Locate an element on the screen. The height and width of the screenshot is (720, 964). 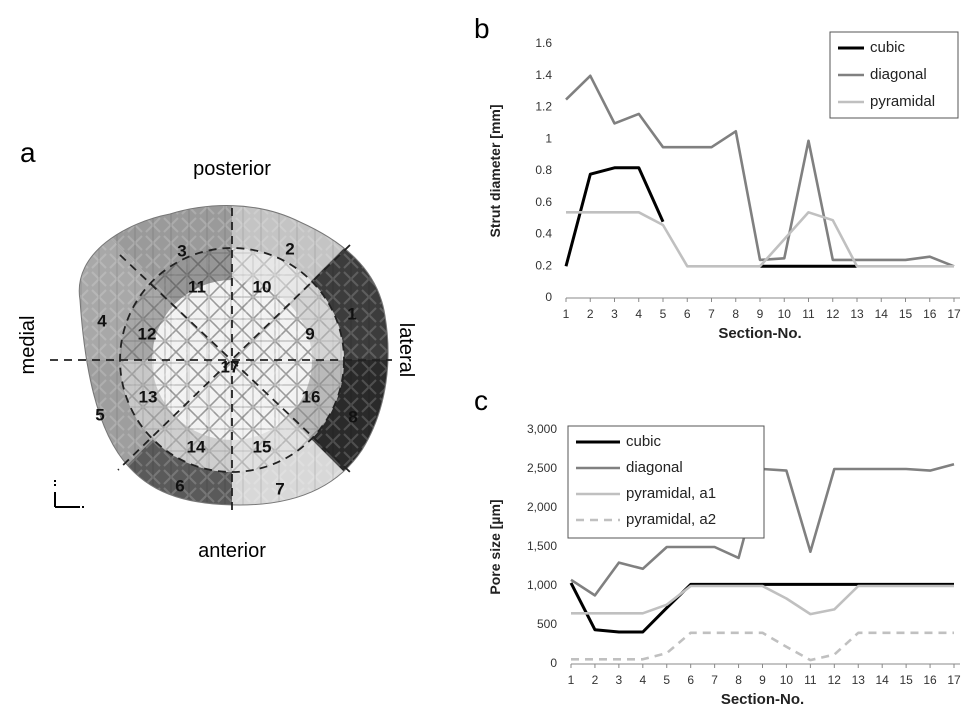
section-label-6: 6 is located at coordinates (179, 485).